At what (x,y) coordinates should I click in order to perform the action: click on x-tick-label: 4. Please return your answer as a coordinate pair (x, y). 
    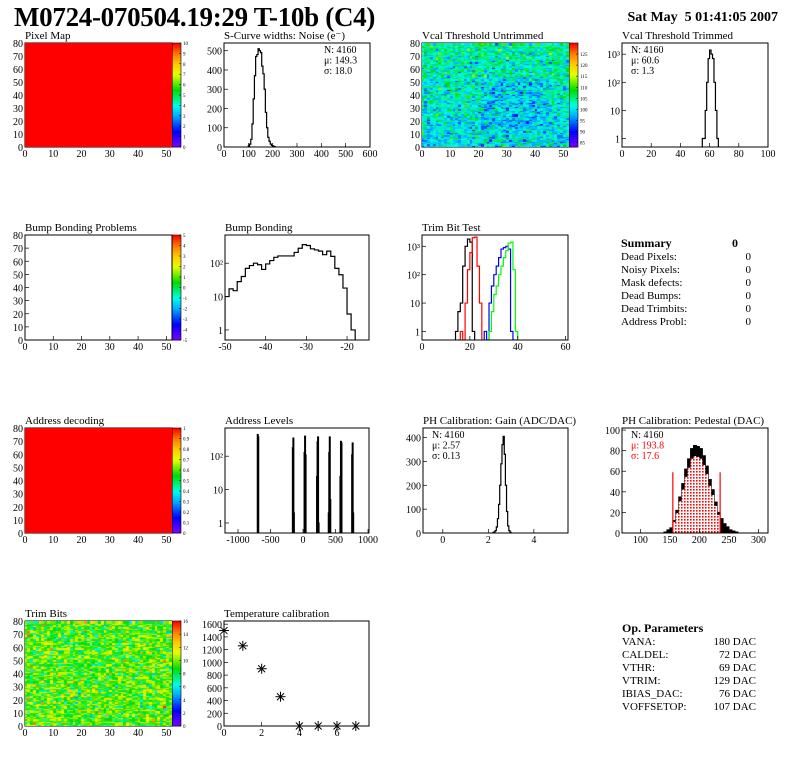
    Looking at the image, I should click on (299, 733).